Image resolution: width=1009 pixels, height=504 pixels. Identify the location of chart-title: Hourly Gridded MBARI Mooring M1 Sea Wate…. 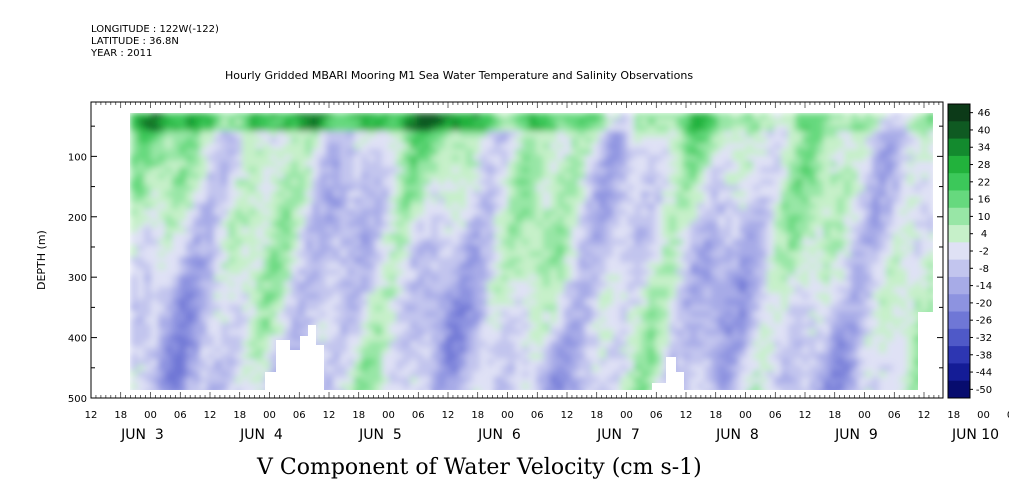
(459, 75).